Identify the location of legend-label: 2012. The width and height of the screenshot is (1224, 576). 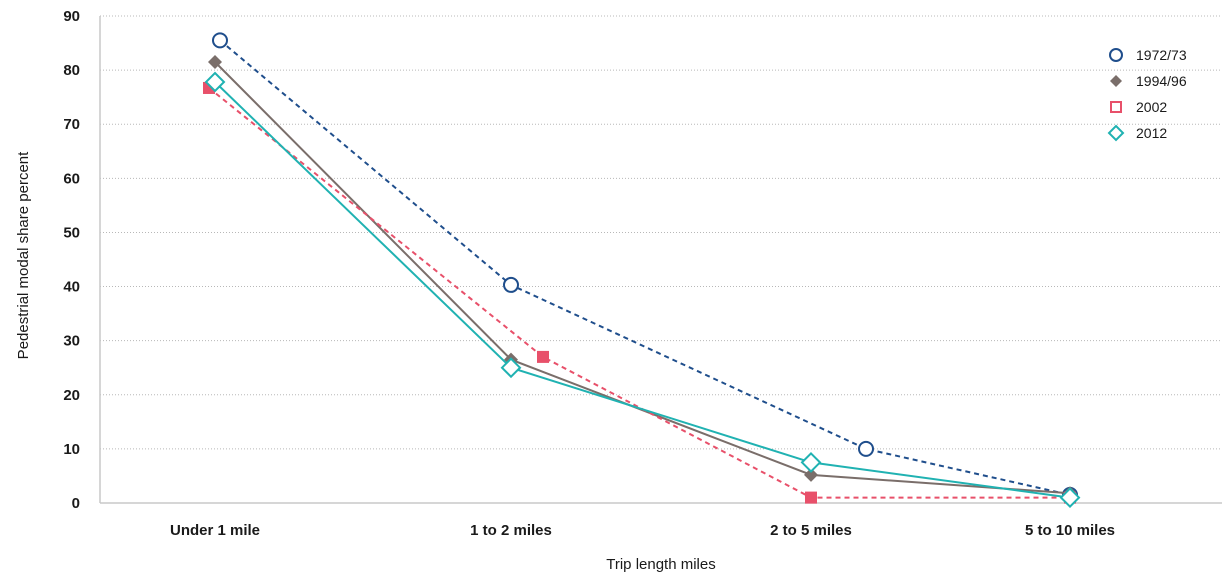
(1151, 133).